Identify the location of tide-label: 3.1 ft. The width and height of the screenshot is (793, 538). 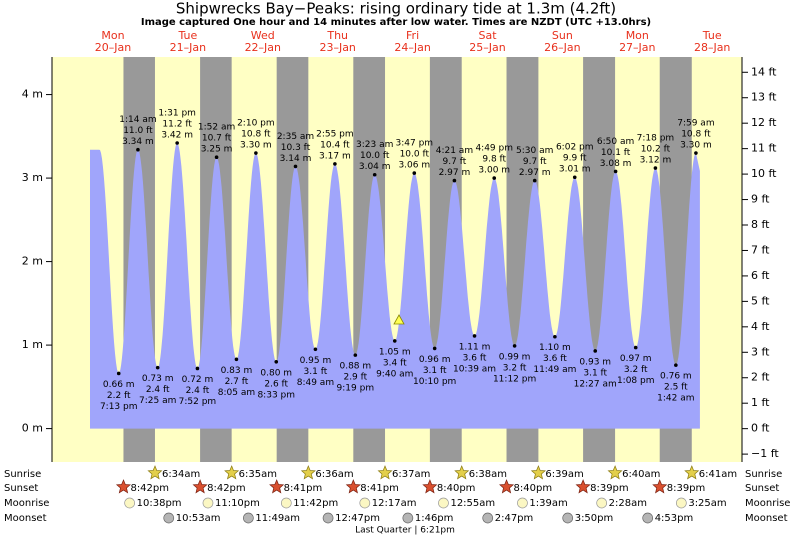
(595, 373).